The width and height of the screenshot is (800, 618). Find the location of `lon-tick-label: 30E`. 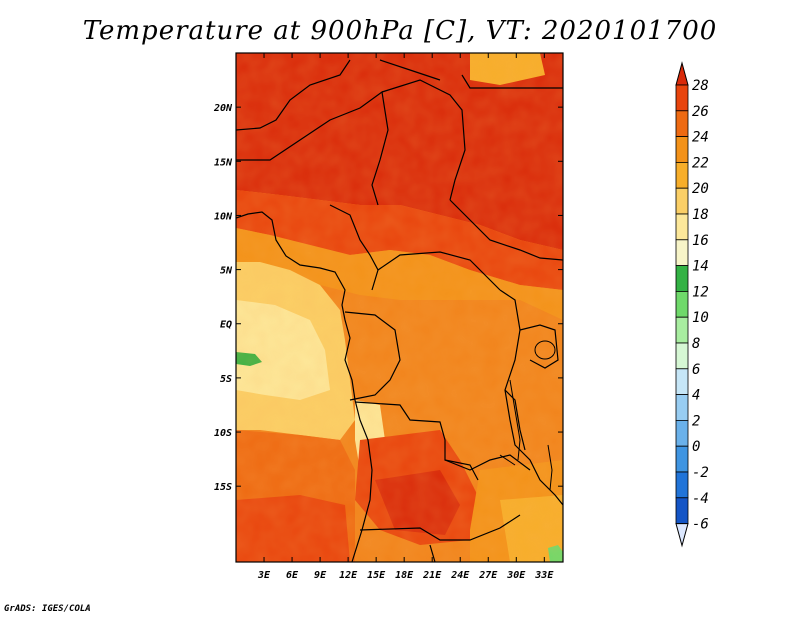

lon-tick-label: 30E is located at coordinates (516, 575).